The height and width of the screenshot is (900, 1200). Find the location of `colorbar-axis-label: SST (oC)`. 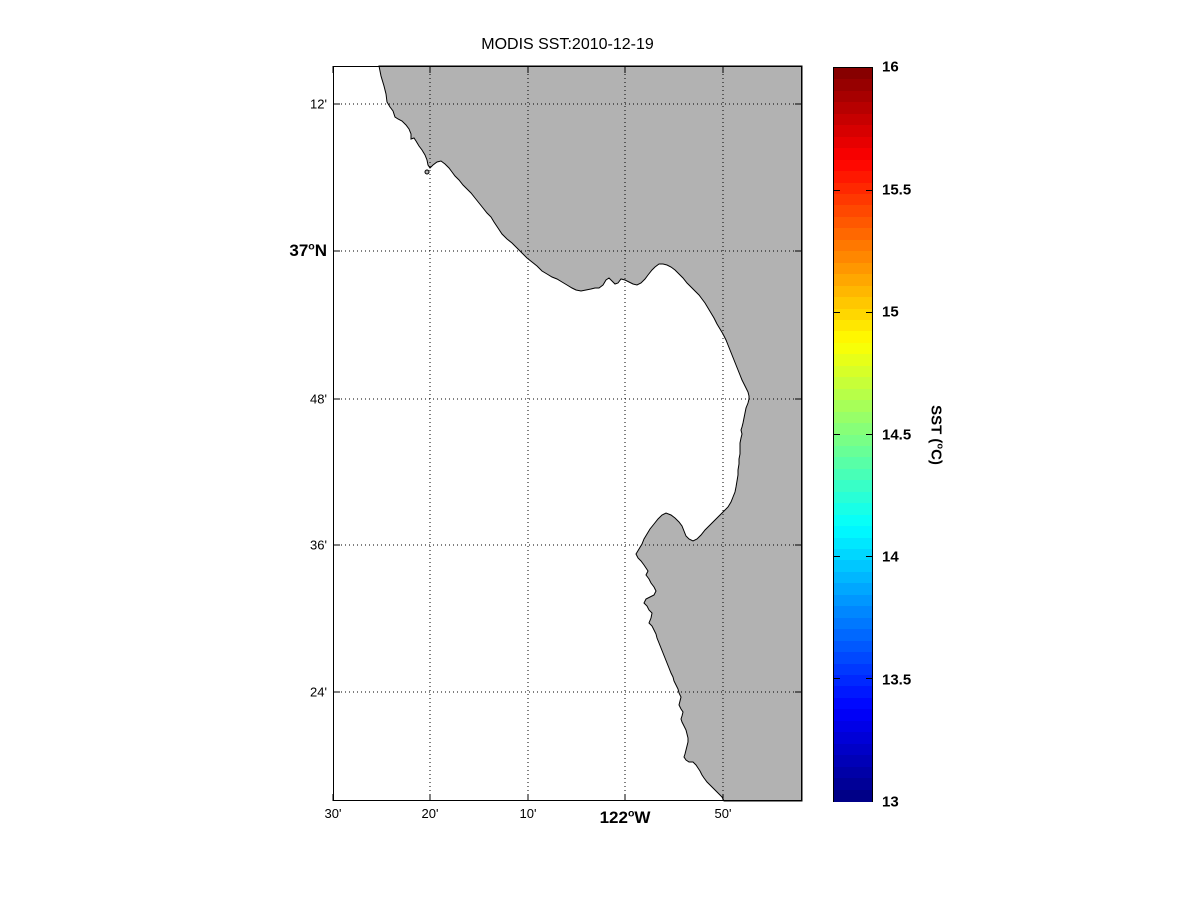

colorbar-axis-label: SST (oC) is located at coordinates (936, 434).